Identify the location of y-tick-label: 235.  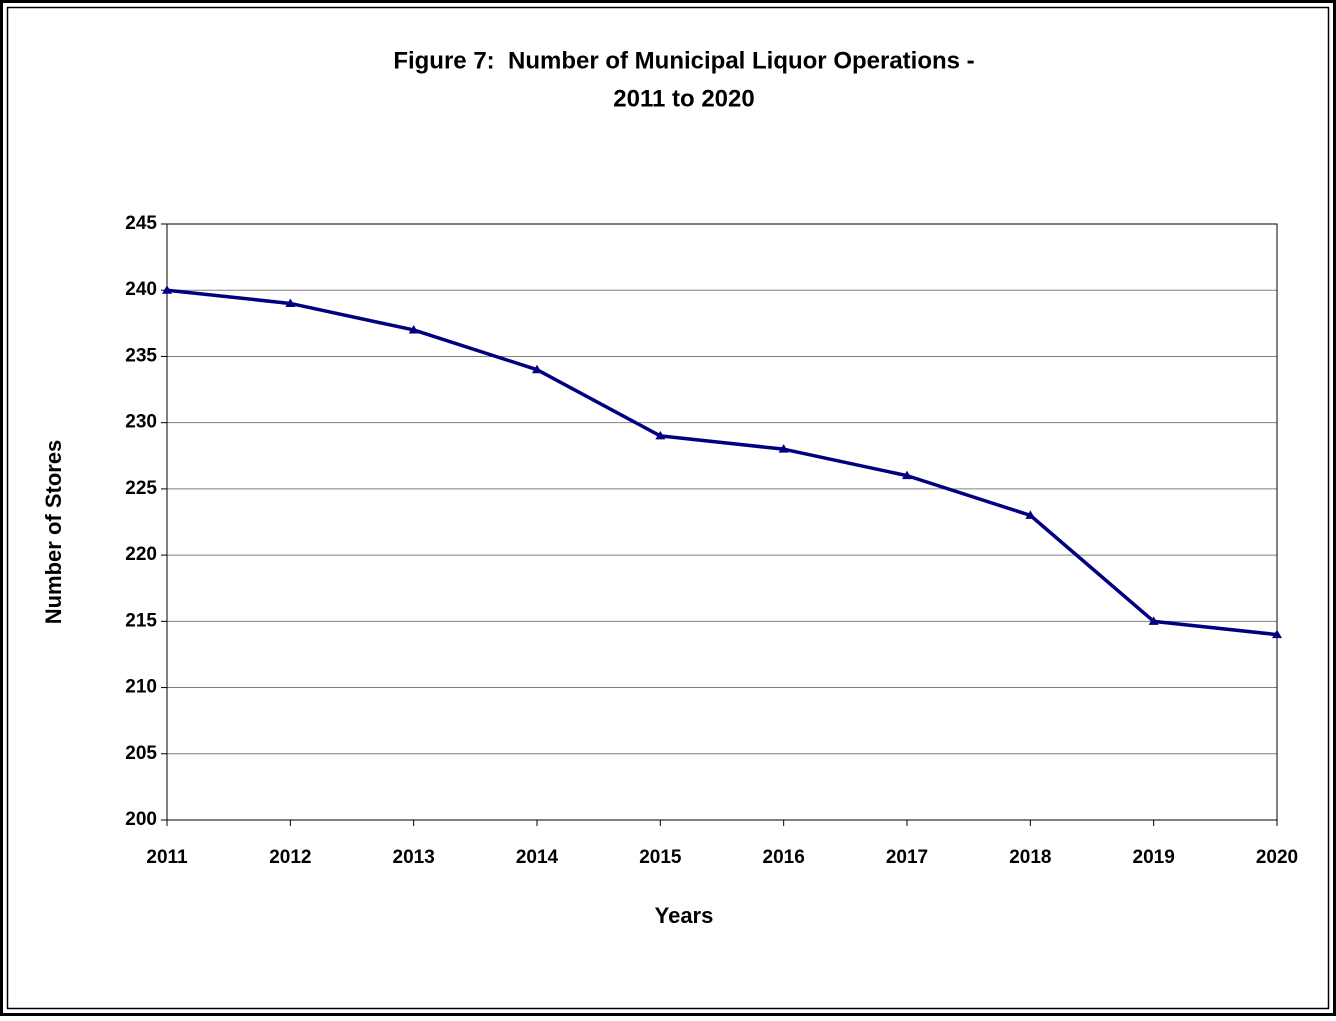
(141, 355).